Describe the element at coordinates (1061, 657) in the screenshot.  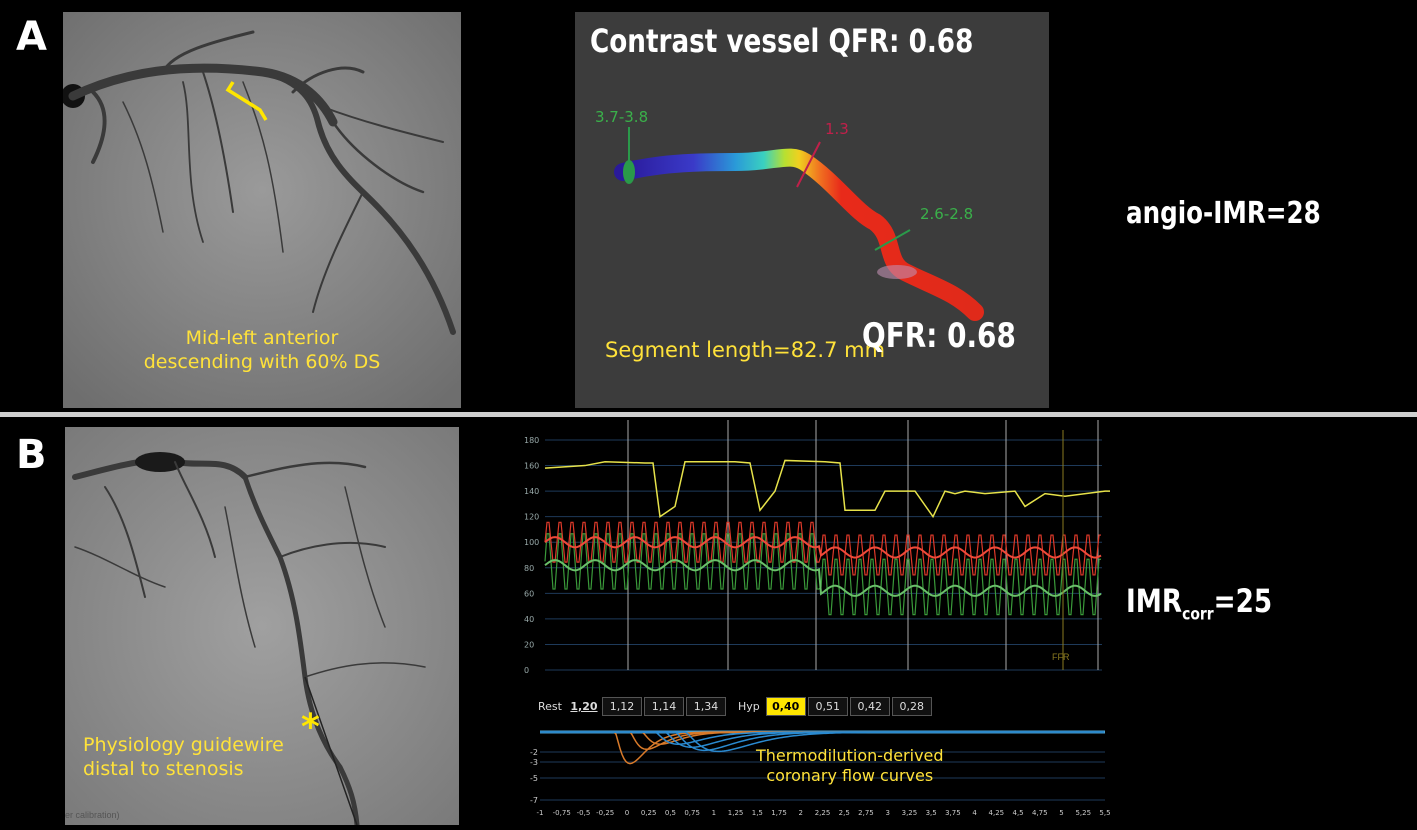
I see `ffr-label: FFR` at that location.